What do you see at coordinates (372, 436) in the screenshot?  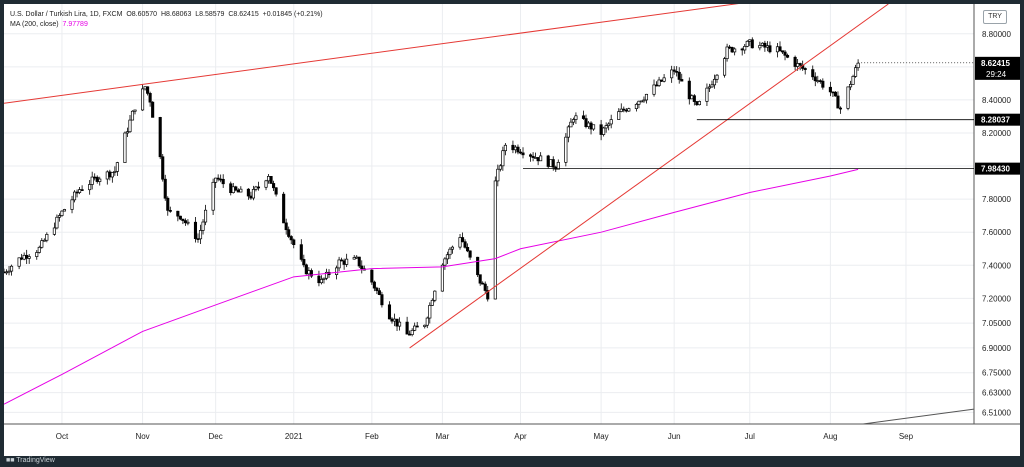 I see `x-tick-label: Feb` at bounding box center [372, 436].